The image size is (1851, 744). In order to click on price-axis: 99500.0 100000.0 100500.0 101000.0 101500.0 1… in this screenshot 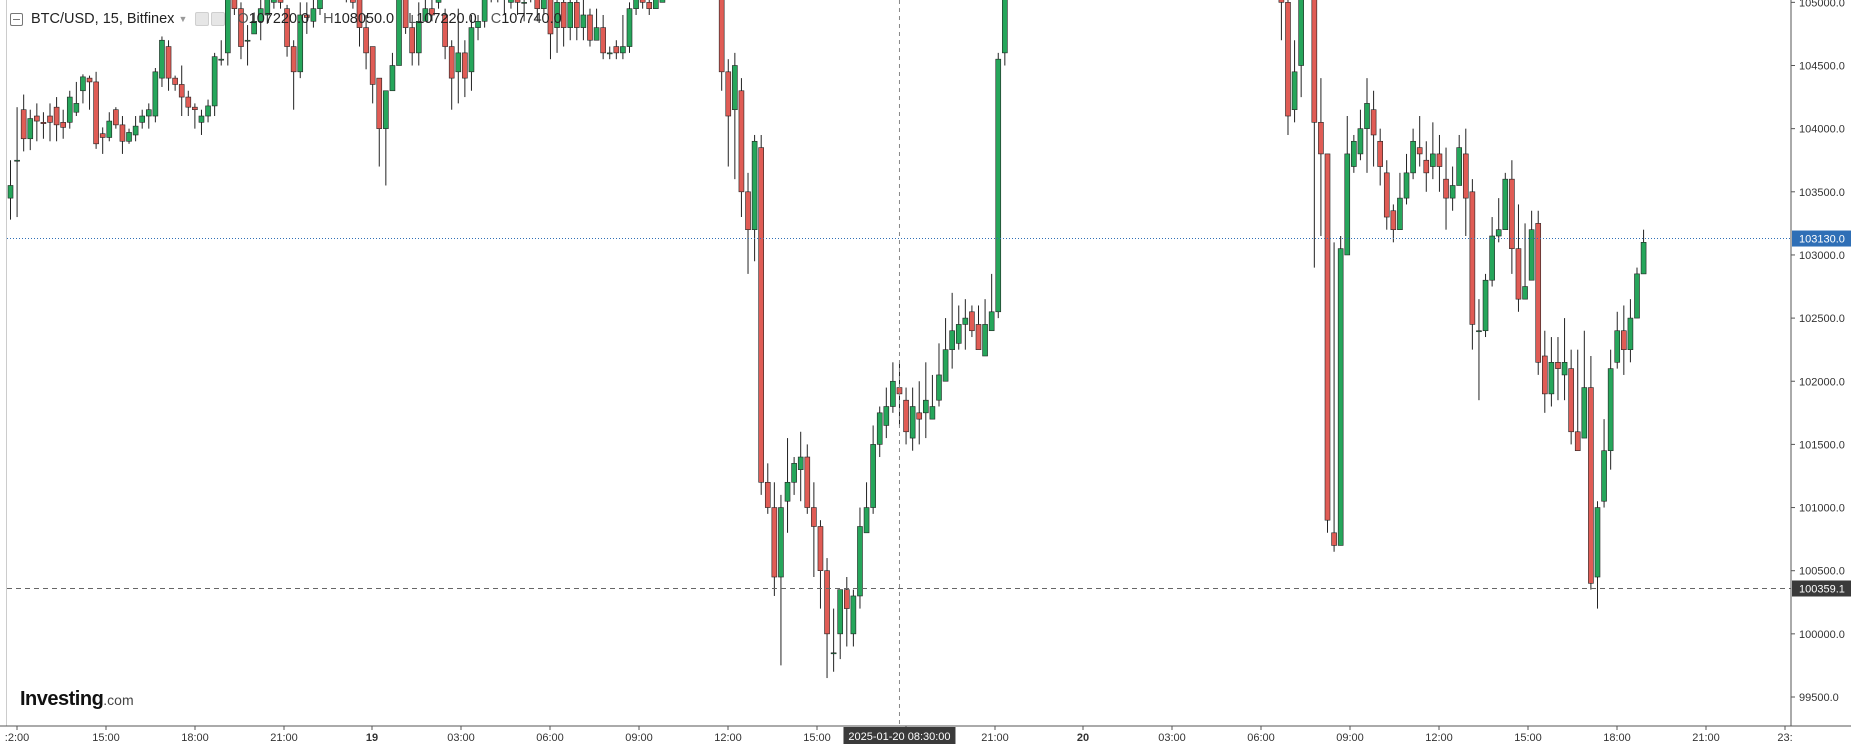, I will do `click(1820, 363)`.